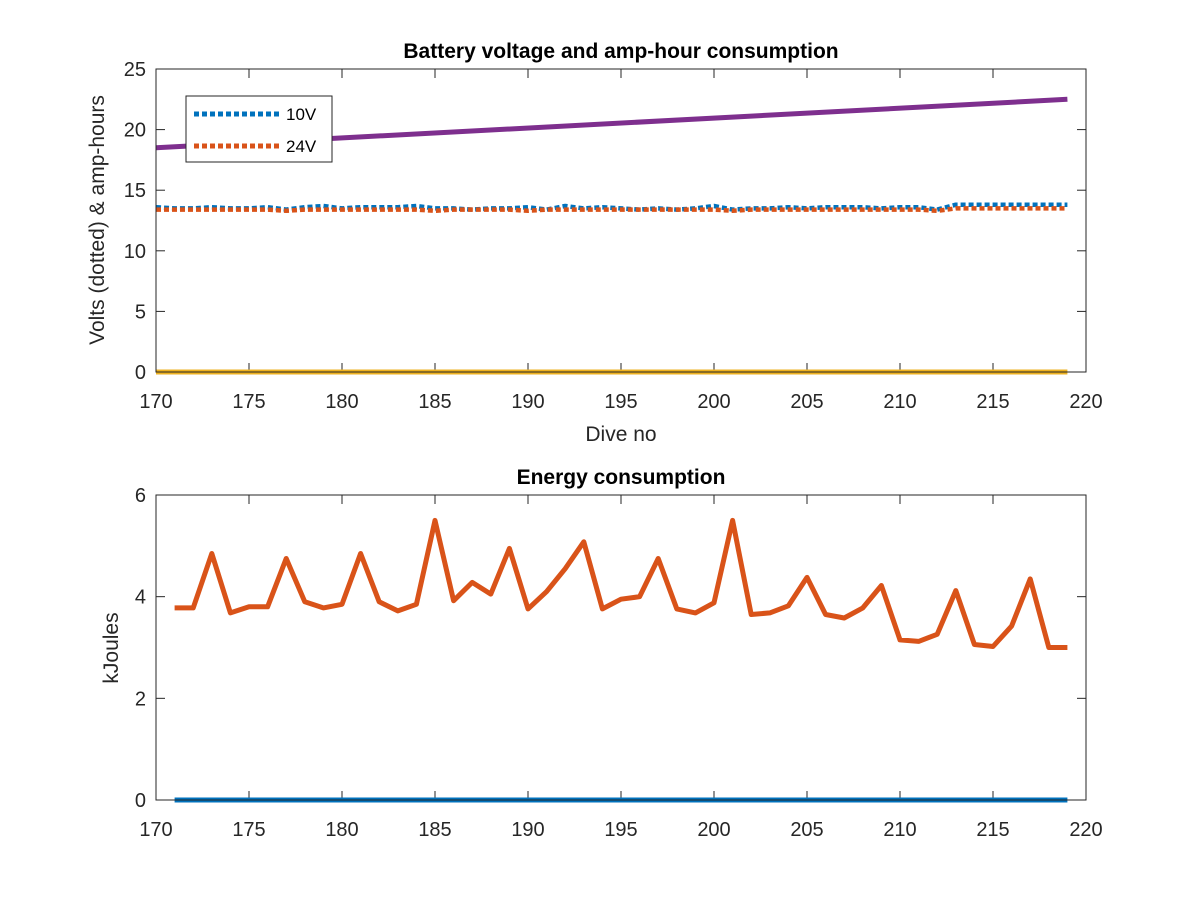  I want to click on energy-x-tick-label: 215, so click(992, 830).